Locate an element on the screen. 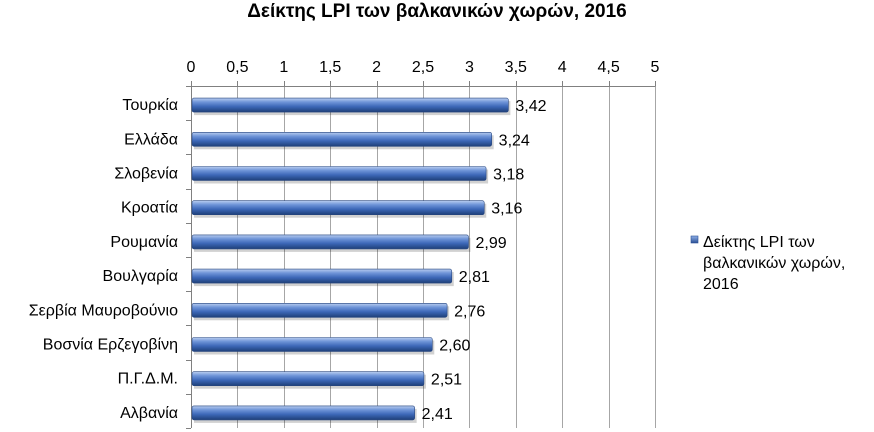 The width and height of the screenshot is (874, 432). category-label: Κροατία is located at coordinates (149, 208).